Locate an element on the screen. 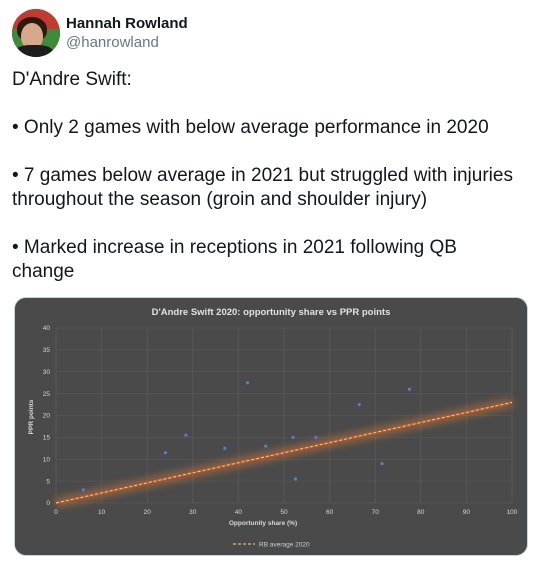 Image resolution: width=534 pixels, height=561 pixels. x-tick-label: 20 is located at coordinates (148, 512).